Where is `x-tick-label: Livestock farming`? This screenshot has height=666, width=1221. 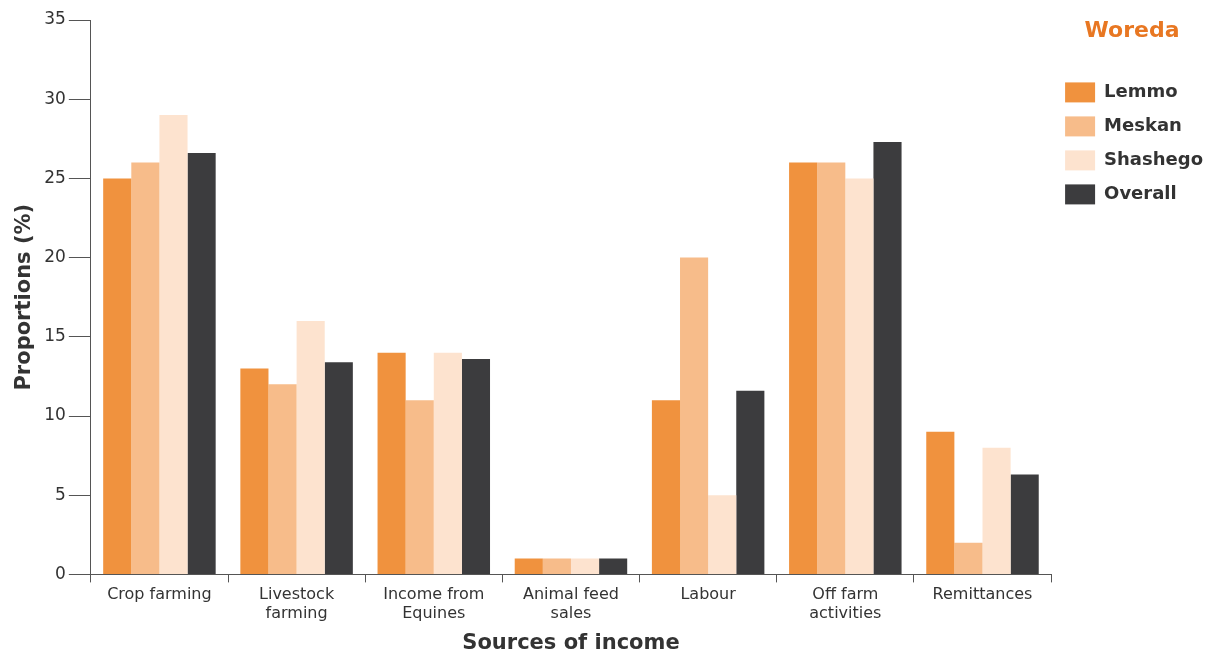 x-tick-label: Livestock farming is located at coordinates (297, 603).